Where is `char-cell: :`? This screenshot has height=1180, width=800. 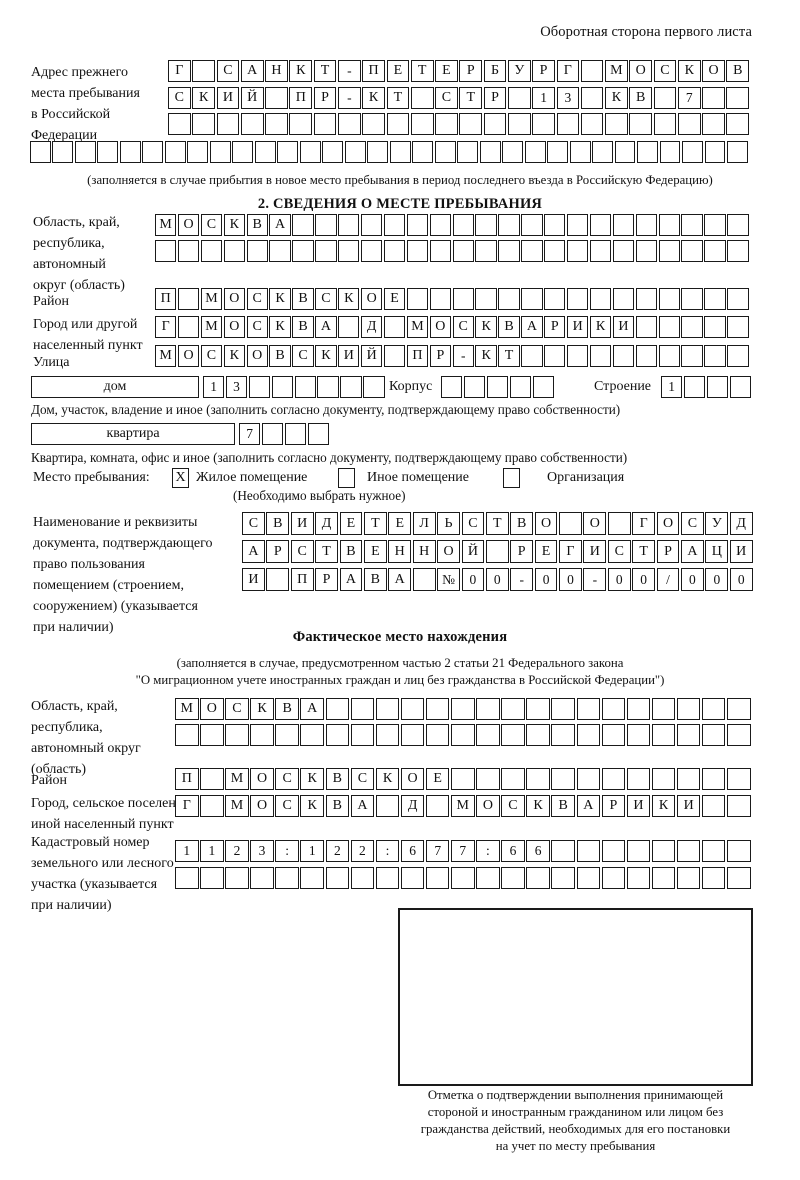 char-cell: : is located at coordinates (488, 851).